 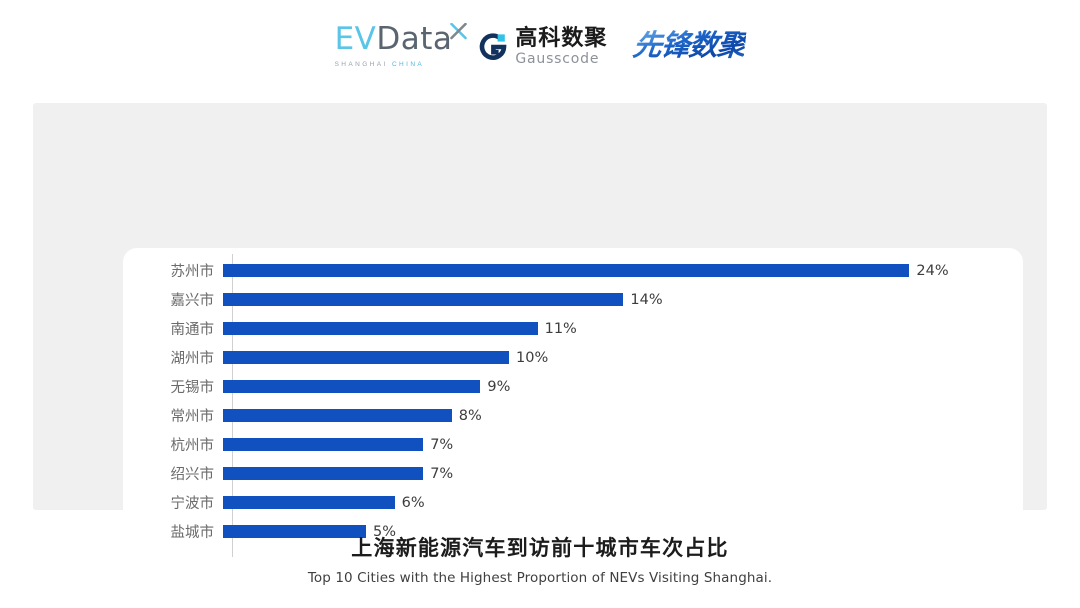 I want to click on bar-category-label: 宁波市, so click(x=192, y=504).